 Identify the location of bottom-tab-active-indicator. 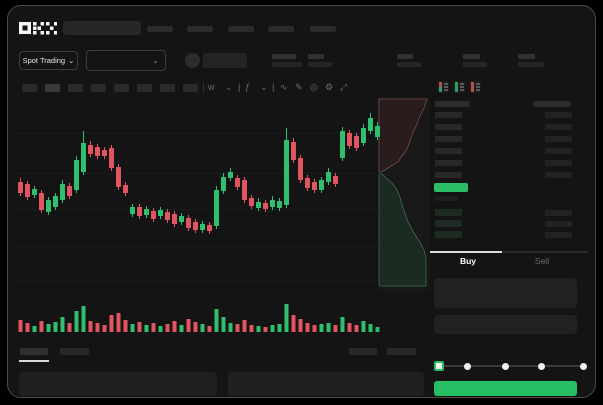
(34, 361).